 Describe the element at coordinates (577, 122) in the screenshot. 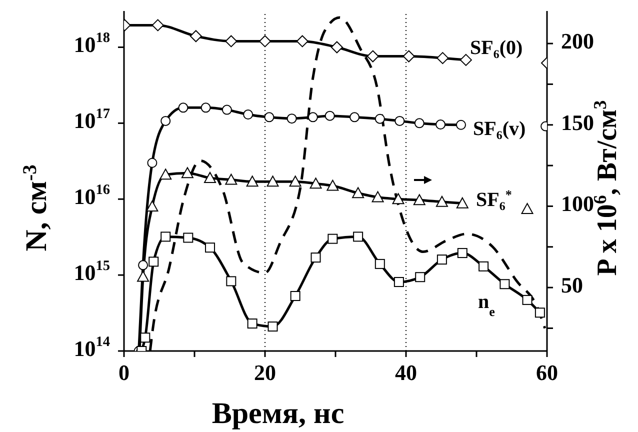

I see `y2-tick-label: 150` at that location.